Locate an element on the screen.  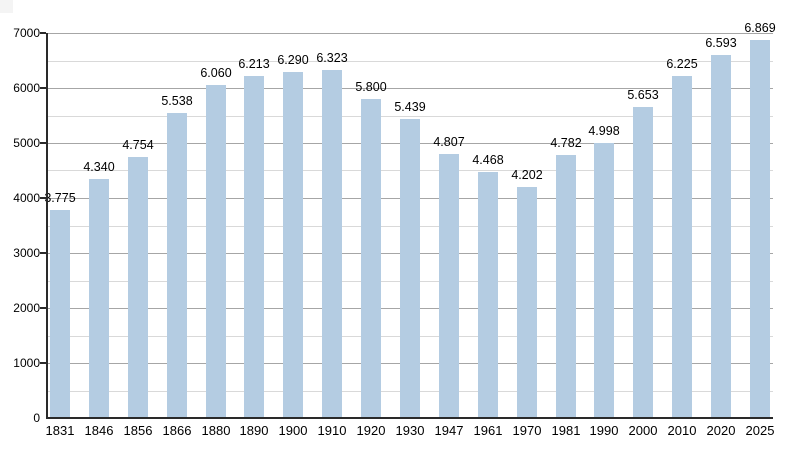
bar-1900 is located at coordinates (293, 244).